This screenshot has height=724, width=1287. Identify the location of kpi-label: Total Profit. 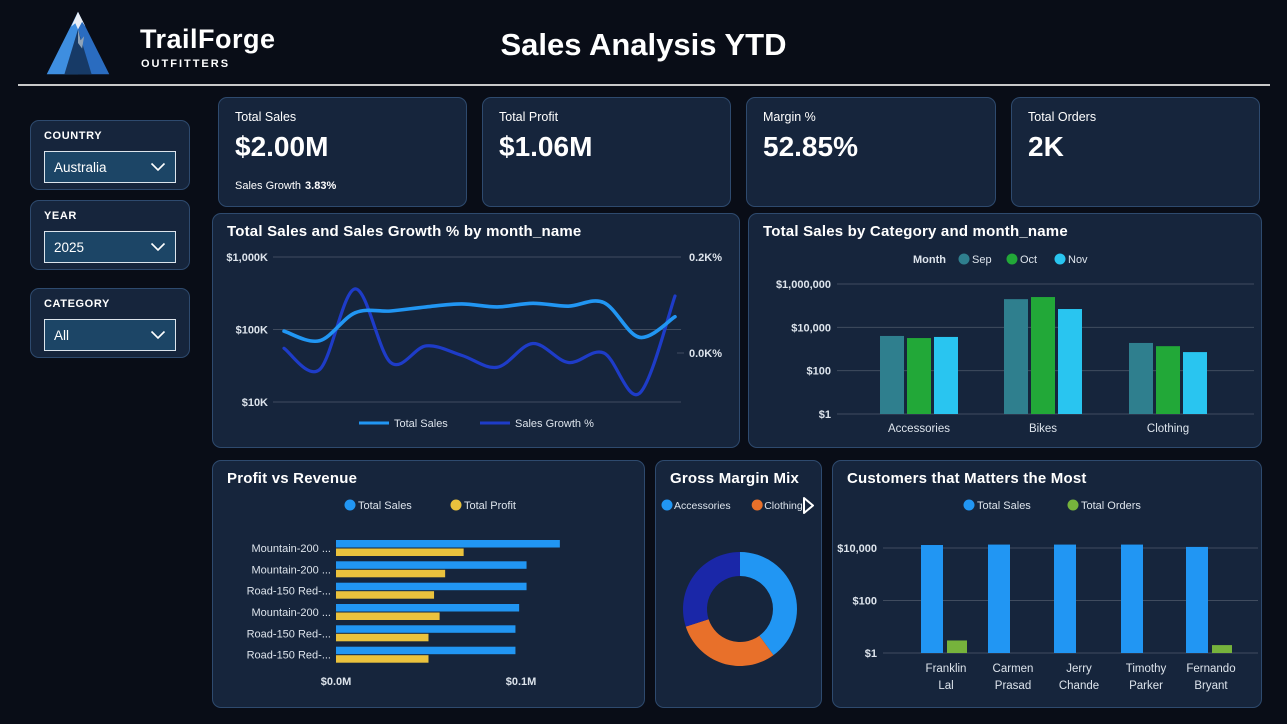
(529, 117).